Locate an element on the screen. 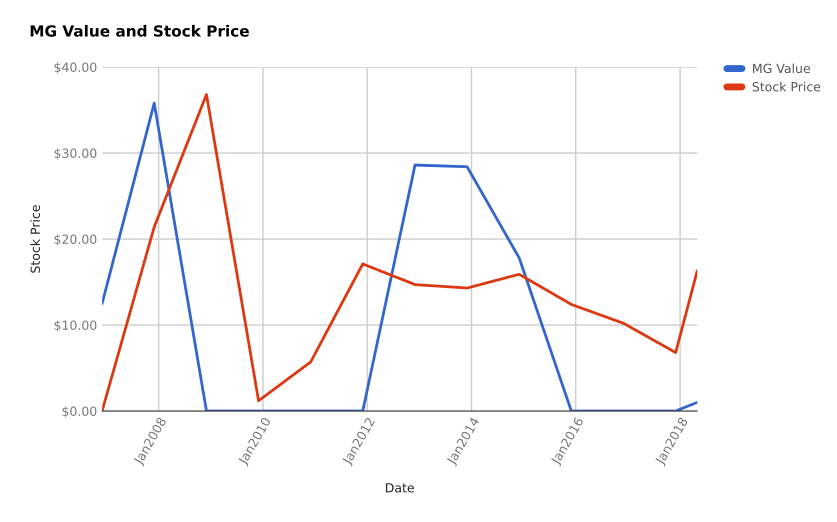 This screenshot has width=837, height=522. y-tick-label: $40.00 is located at coordinates (75, 68).